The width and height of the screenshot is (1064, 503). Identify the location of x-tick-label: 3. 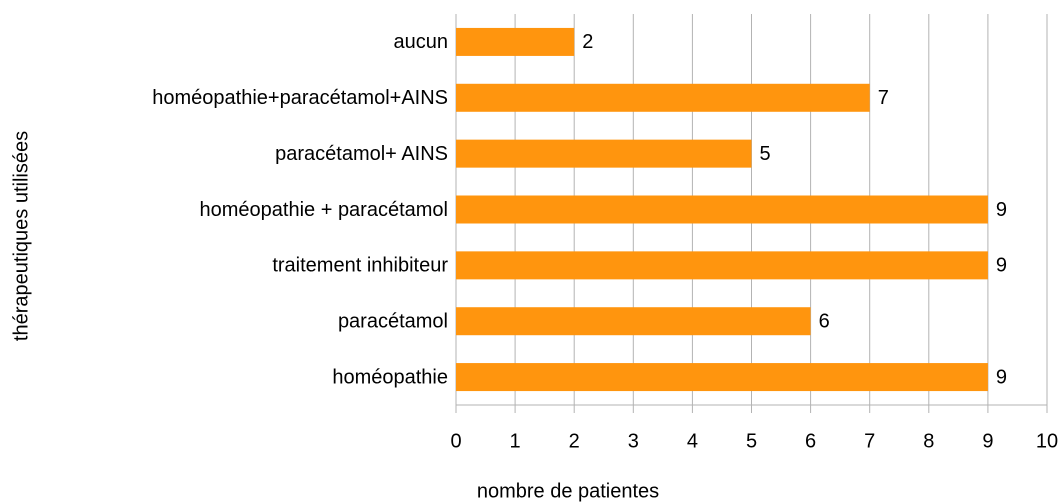
(633, 441).